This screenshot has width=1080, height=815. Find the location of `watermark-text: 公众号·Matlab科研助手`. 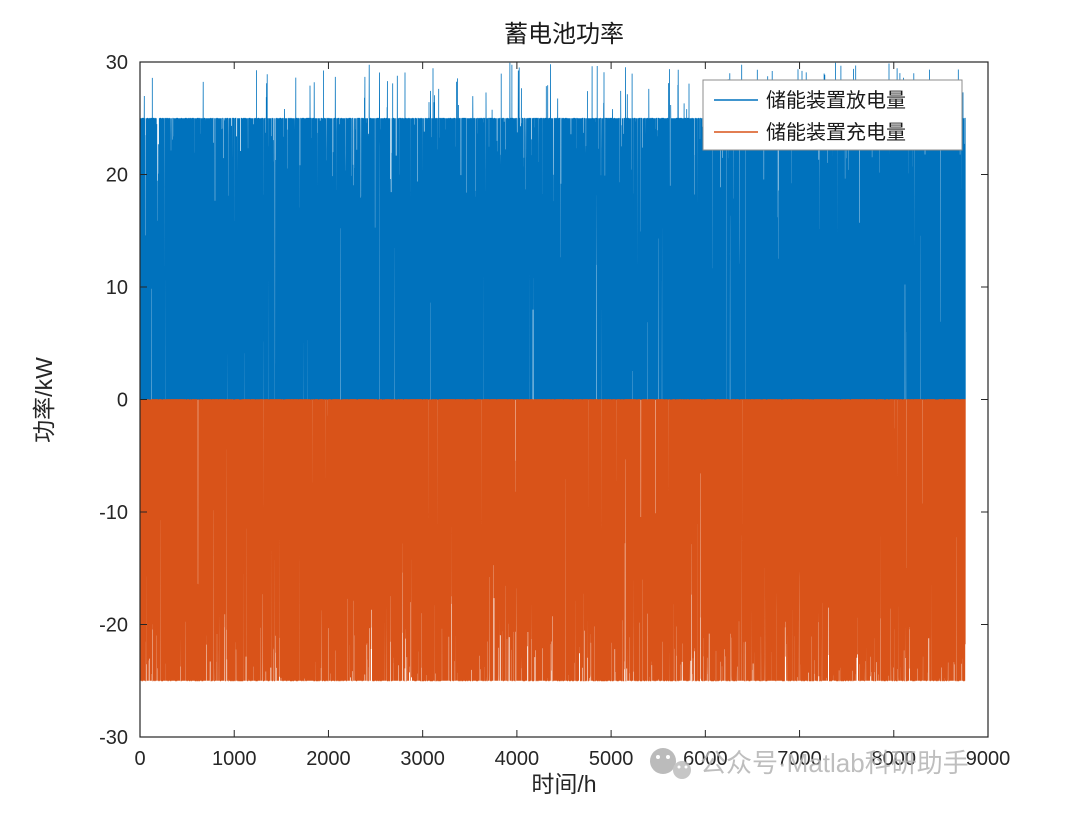

watermark-text: 公众号·Matlab科研助手 is located at coordinates (834, 763).